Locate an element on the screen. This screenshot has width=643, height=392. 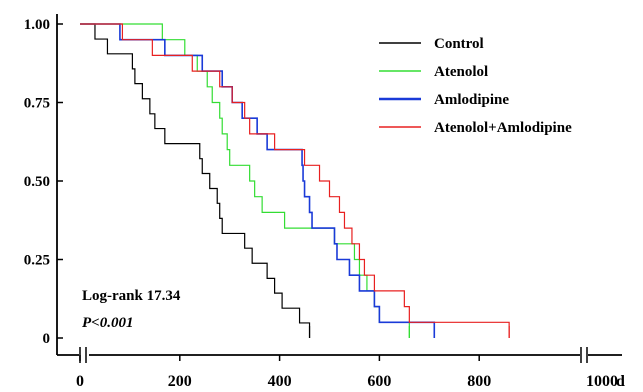
axis-break-left is located at coordinates (83, 355).